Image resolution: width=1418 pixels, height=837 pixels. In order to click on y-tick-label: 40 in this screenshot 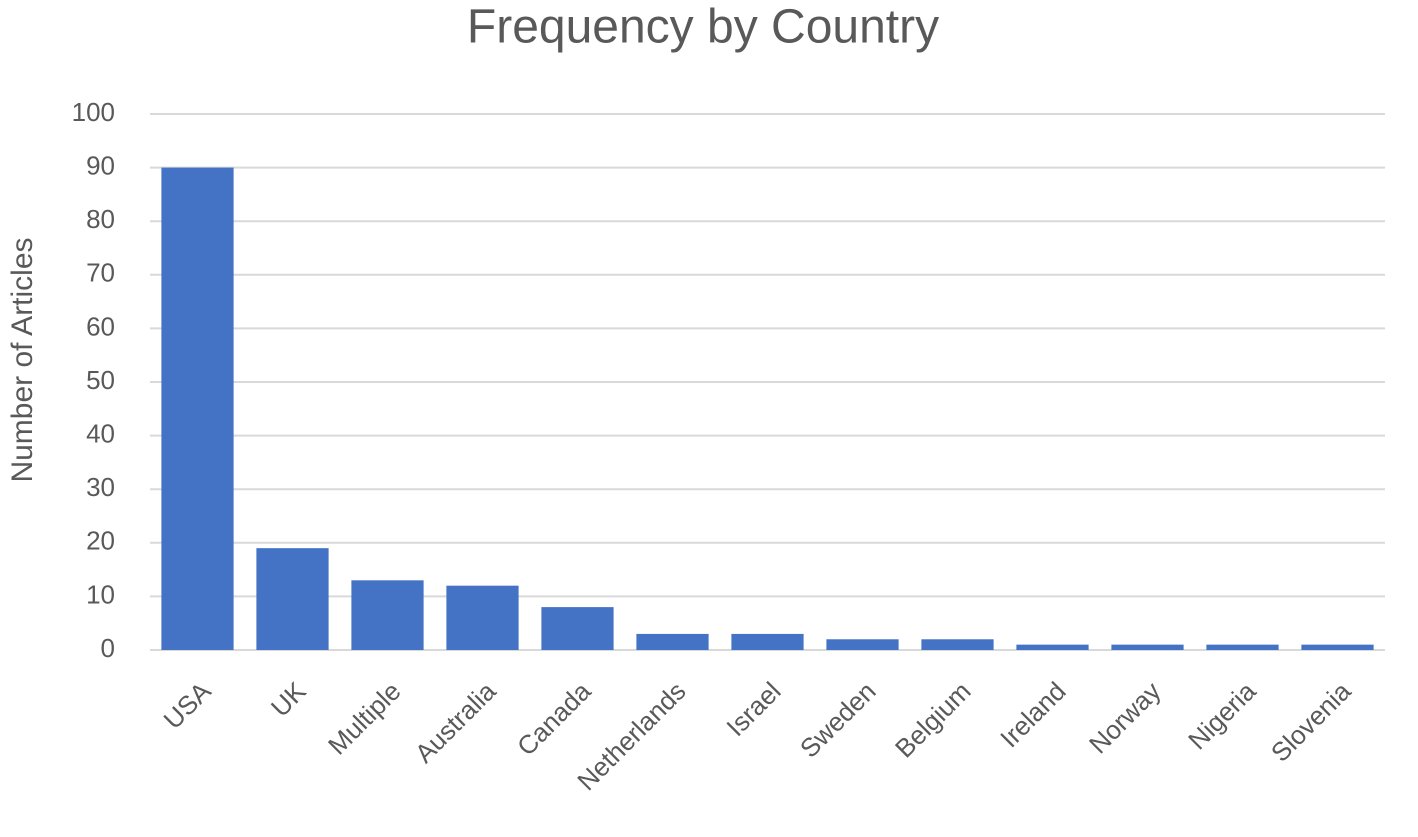, I will do `click(100, 433)`.